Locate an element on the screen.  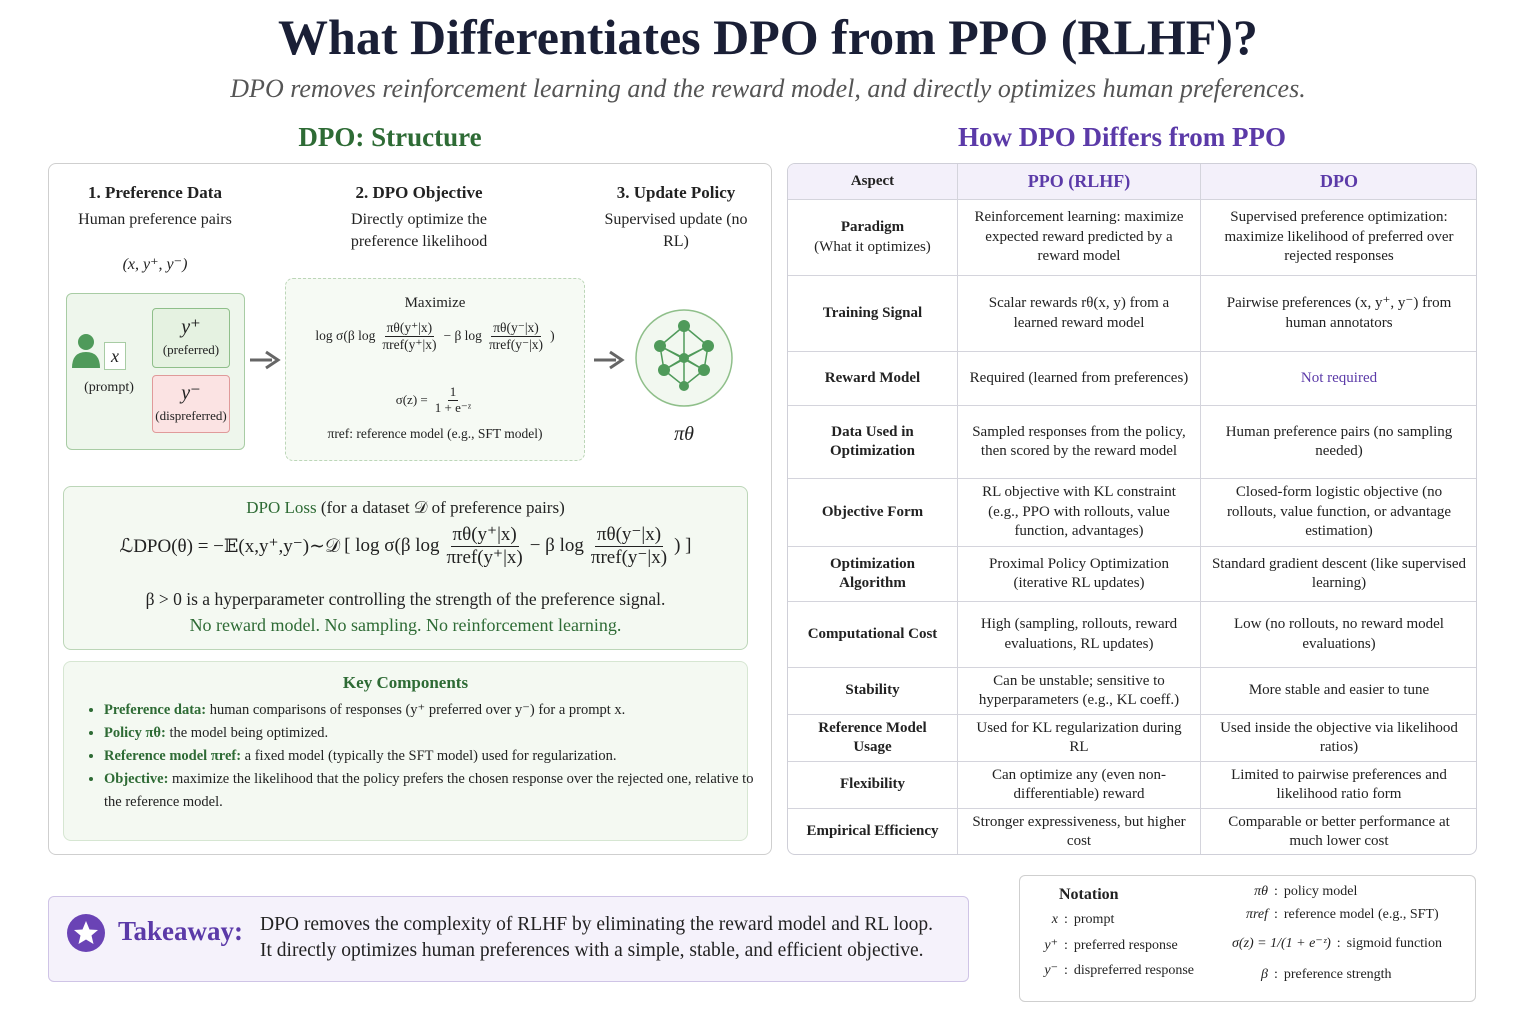
arrow is located at coordinates (609, 360).